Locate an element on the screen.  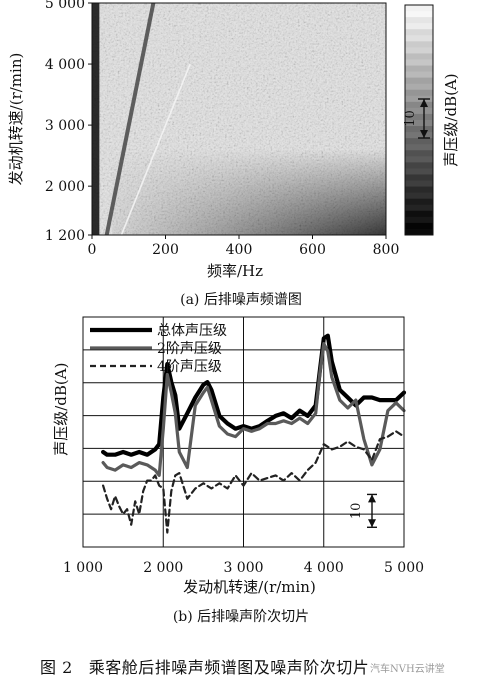
y-axis-label: 发动机转速/(r/min) is located at coordinates (16, 119).